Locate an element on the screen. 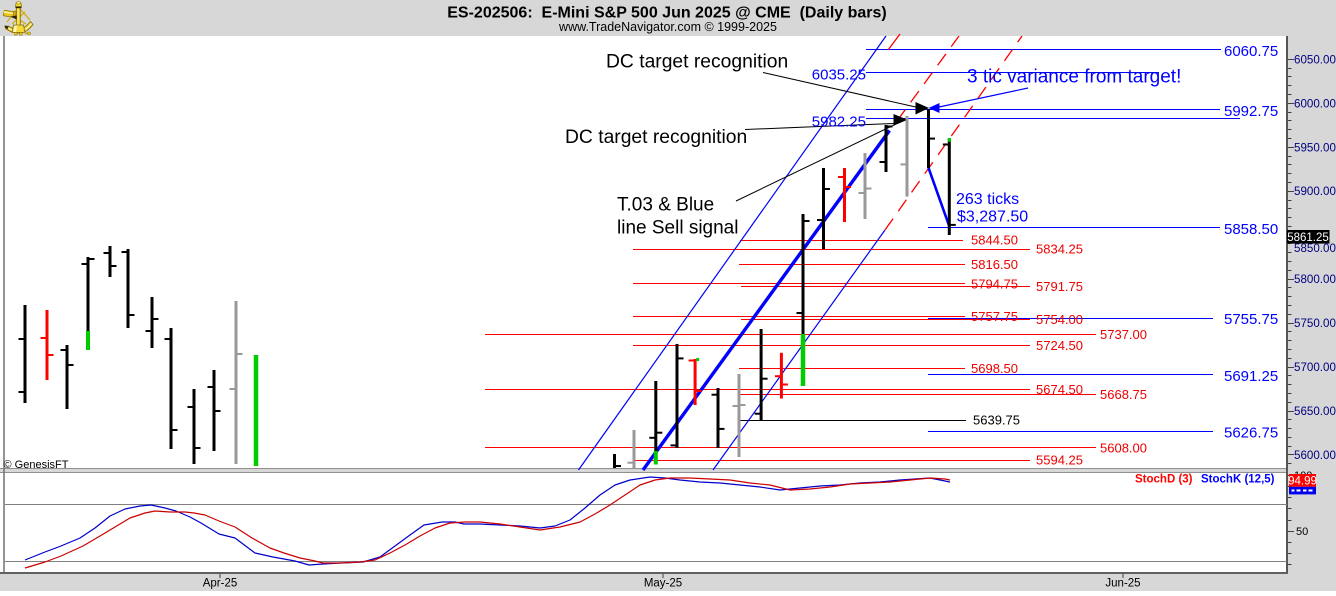  svg-text: 5844.50 is located at coordinates (994, 240).